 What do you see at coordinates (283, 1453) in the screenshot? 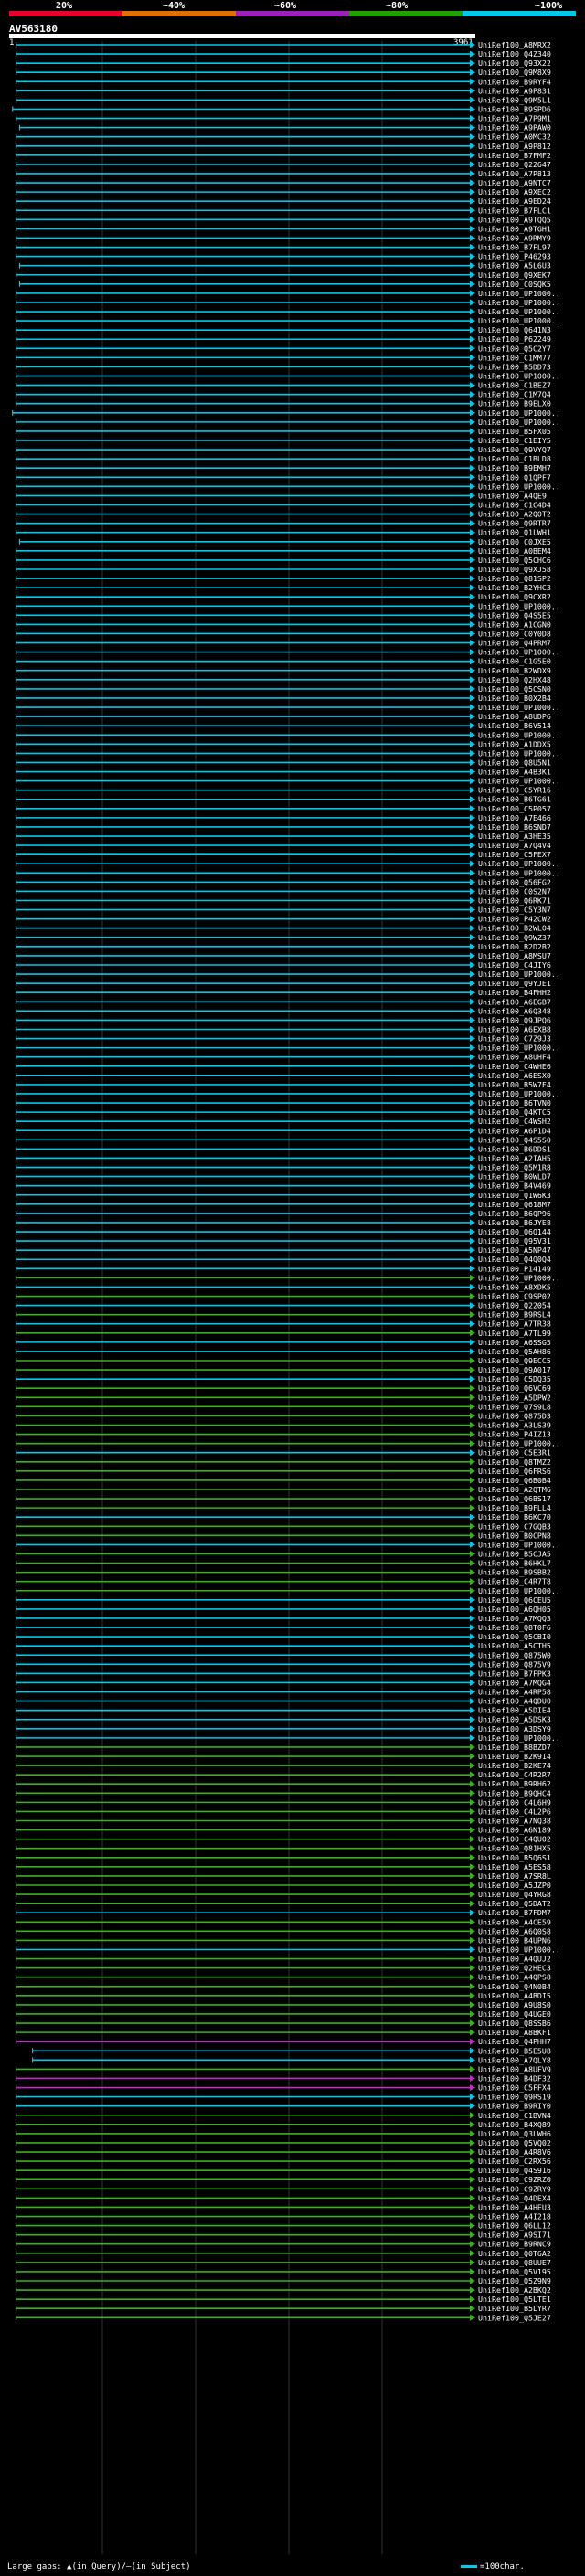
I see `hit-row: UniRef100_C5E3R1` at bounding box center [283, 1453].